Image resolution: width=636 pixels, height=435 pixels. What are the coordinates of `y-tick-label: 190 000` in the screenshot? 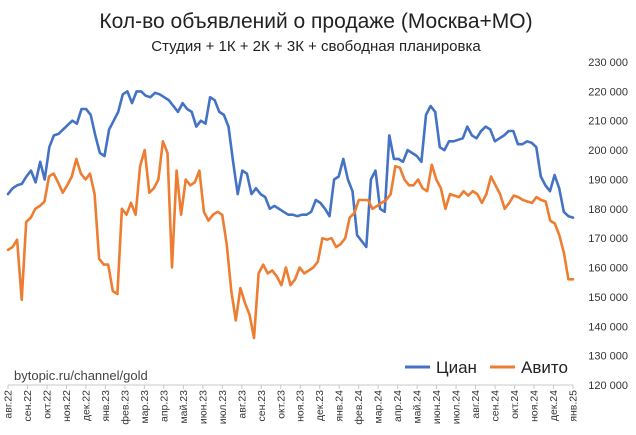 It's located at (608, 180).